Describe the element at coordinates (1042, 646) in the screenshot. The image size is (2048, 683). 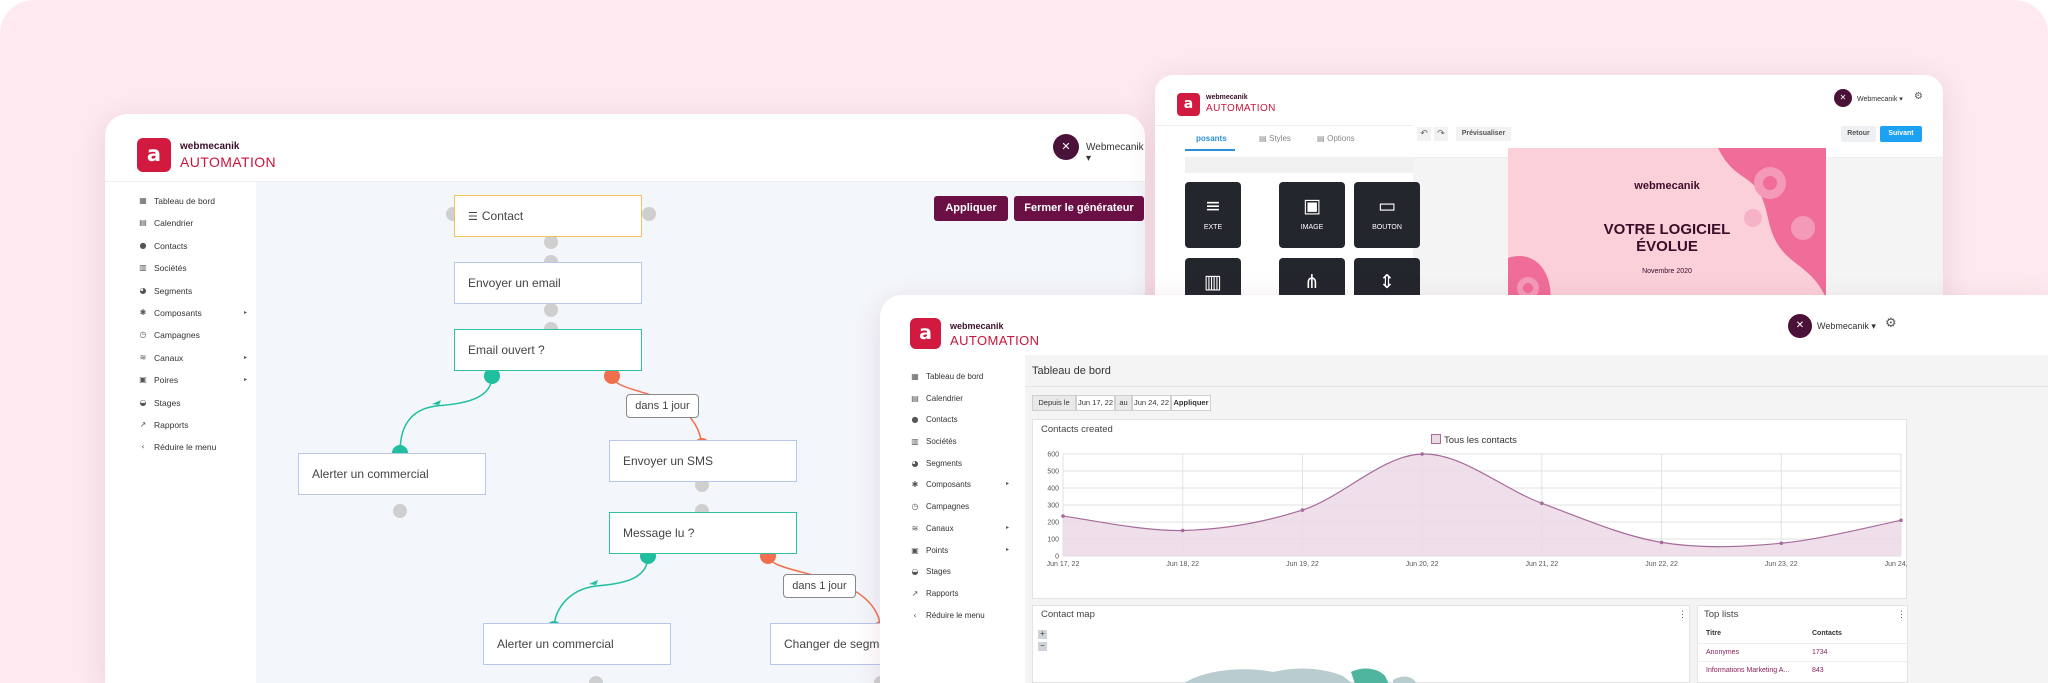
I see `zoom-out-button: −` at that location.